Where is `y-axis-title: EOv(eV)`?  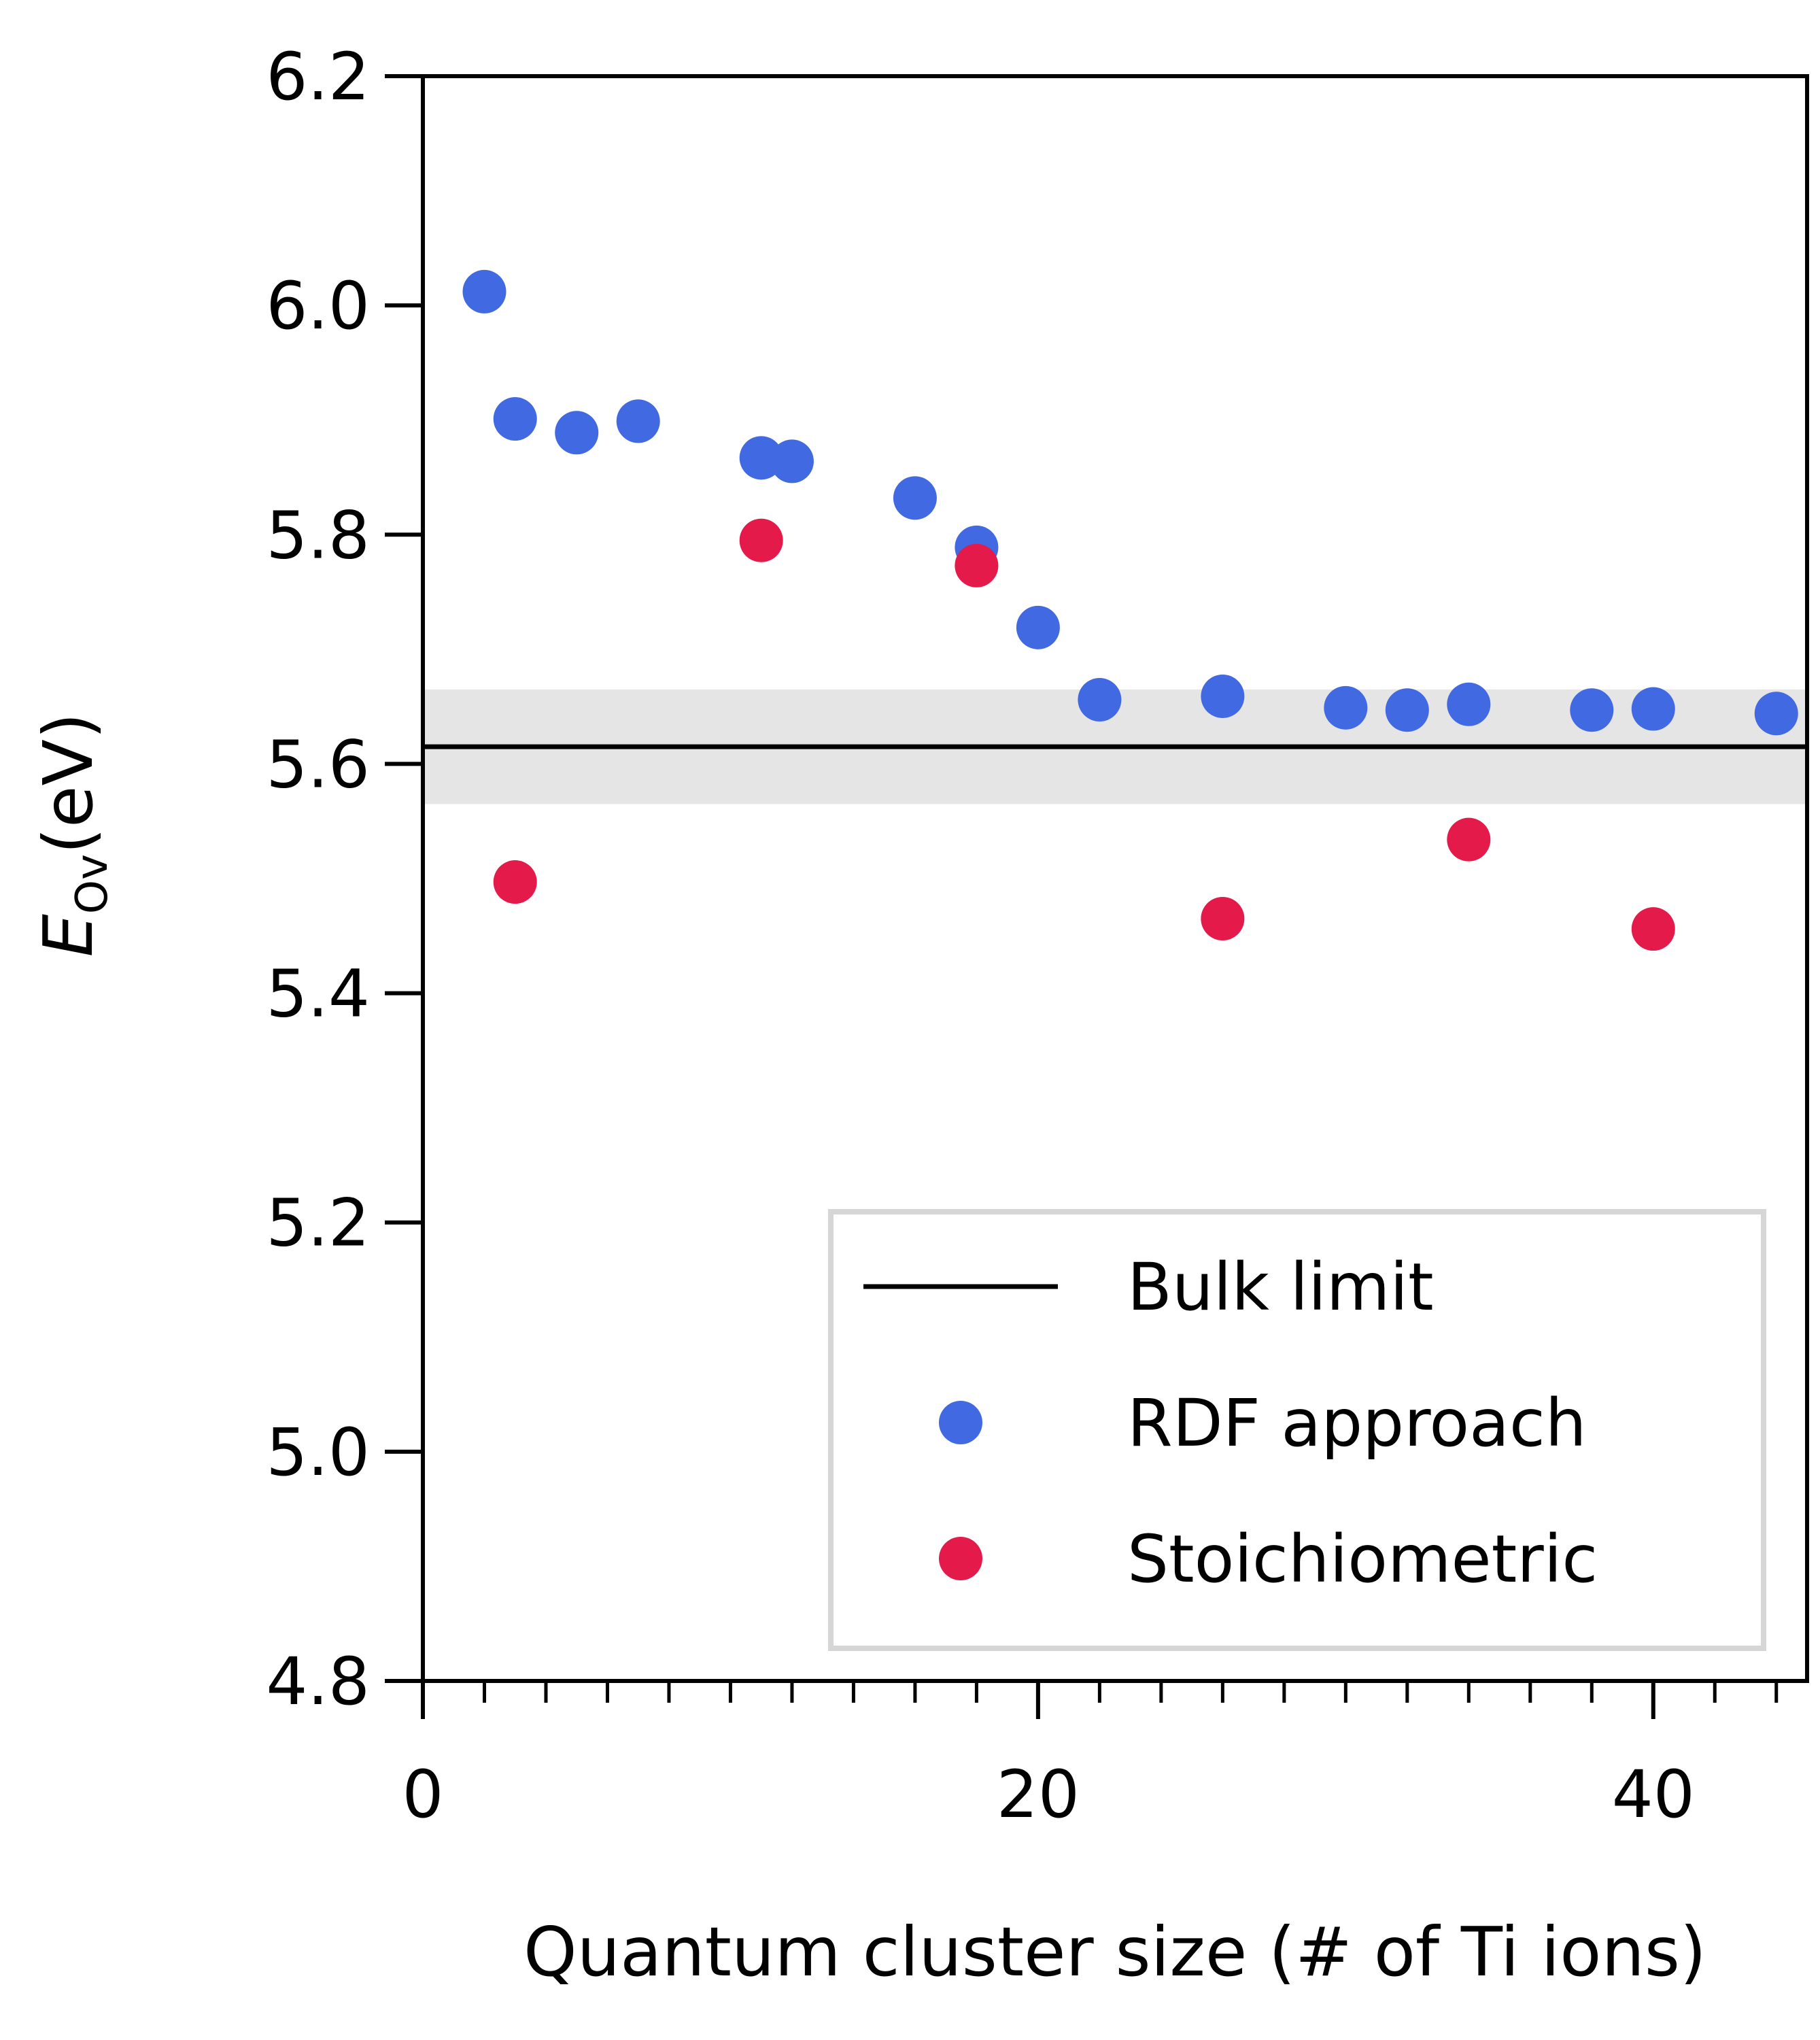
y-axis-title: EOv(eV) is located at coordinates (73, 835).